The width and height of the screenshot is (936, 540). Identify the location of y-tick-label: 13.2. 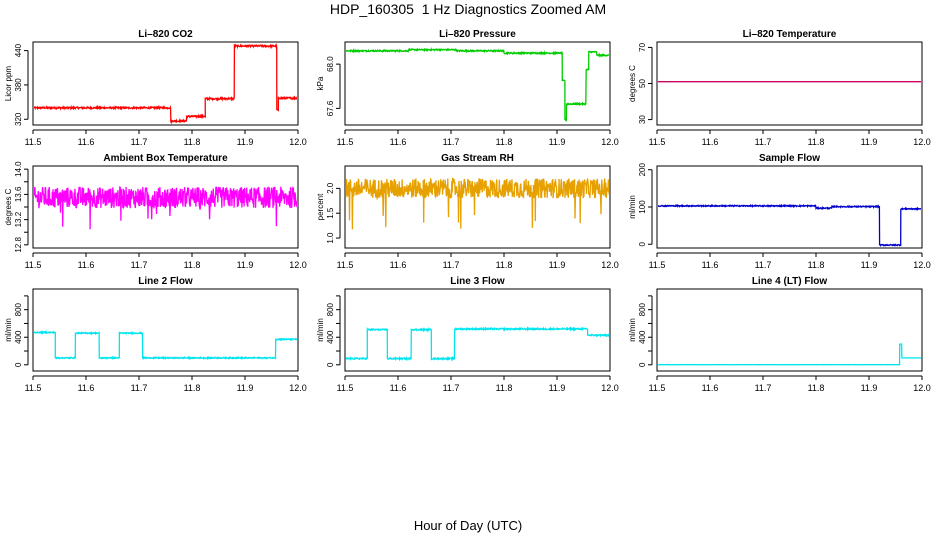
(18, 219).